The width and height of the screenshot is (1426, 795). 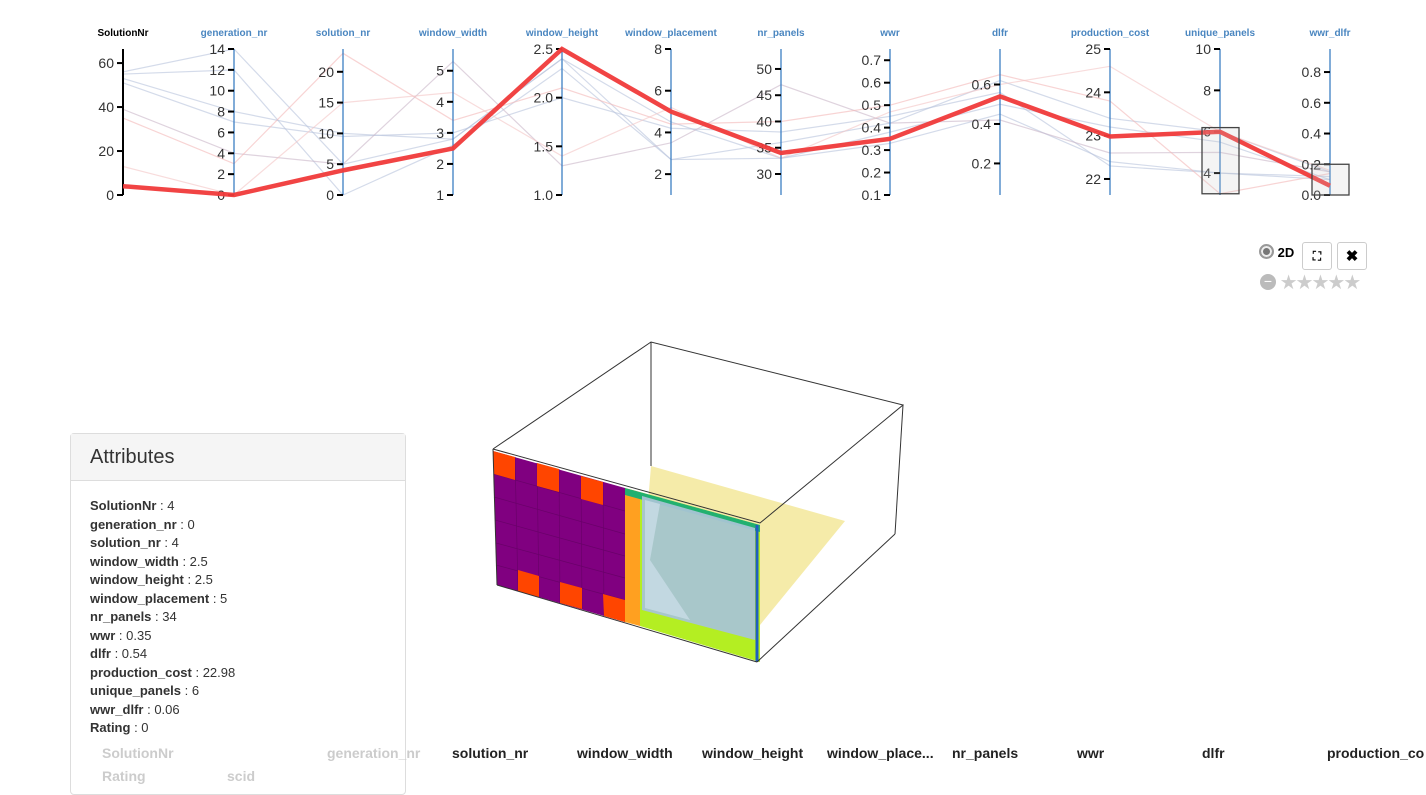 What do you see at coordinates (123, 505) in the screenshot?
I see `attribute-key: SolutionNr` at bounding box center [123, 505].